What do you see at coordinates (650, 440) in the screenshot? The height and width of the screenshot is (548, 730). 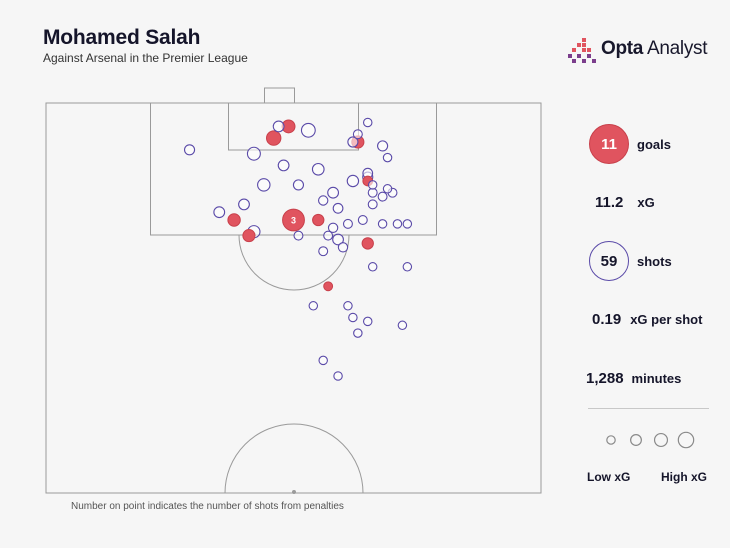 I see `xg-size-legend` at bounding box center [650, 440].